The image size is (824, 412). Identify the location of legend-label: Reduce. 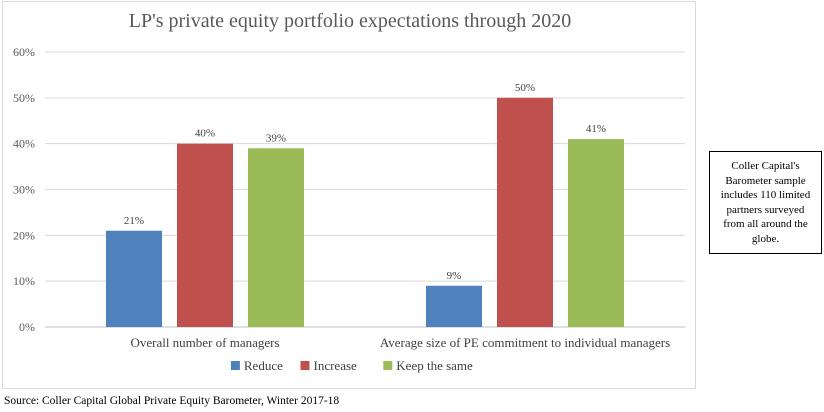
(263, 365).